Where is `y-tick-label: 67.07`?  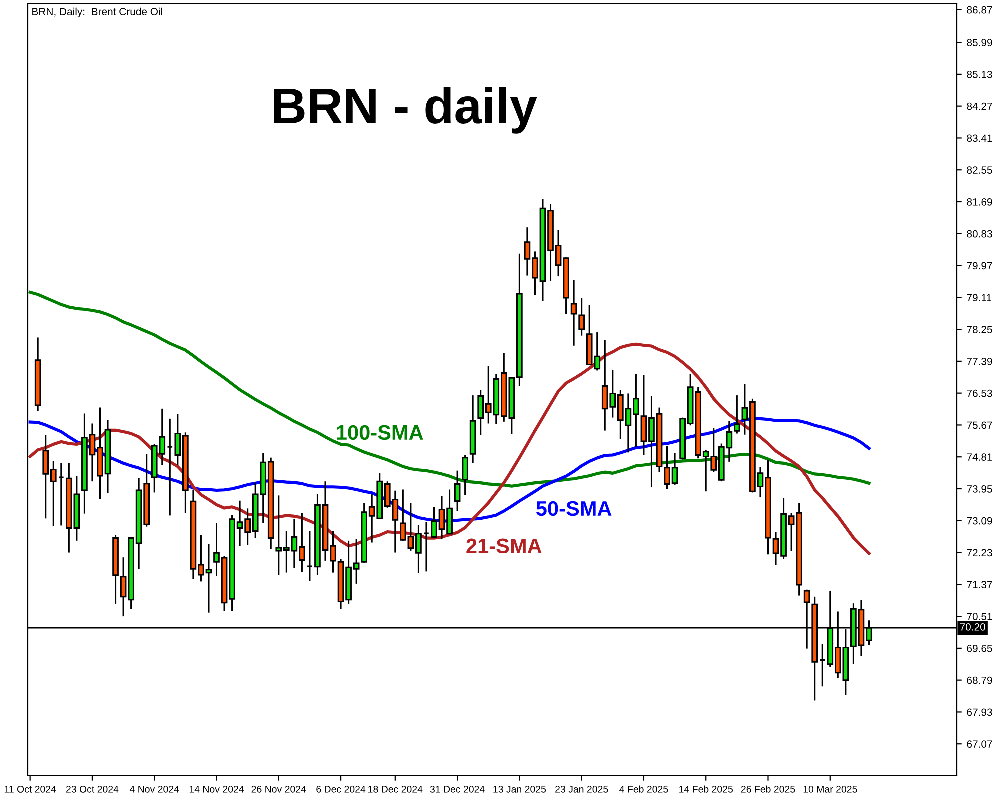
y-tick-label: 67.07 is located at coordinates (979, 744).